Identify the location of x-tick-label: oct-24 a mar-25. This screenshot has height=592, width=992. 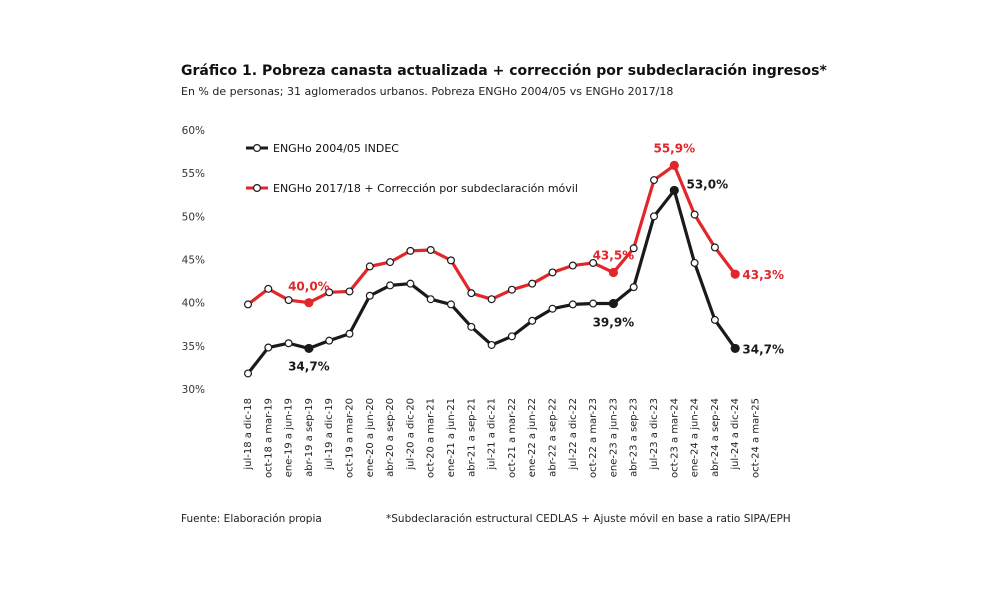
(756, 438).